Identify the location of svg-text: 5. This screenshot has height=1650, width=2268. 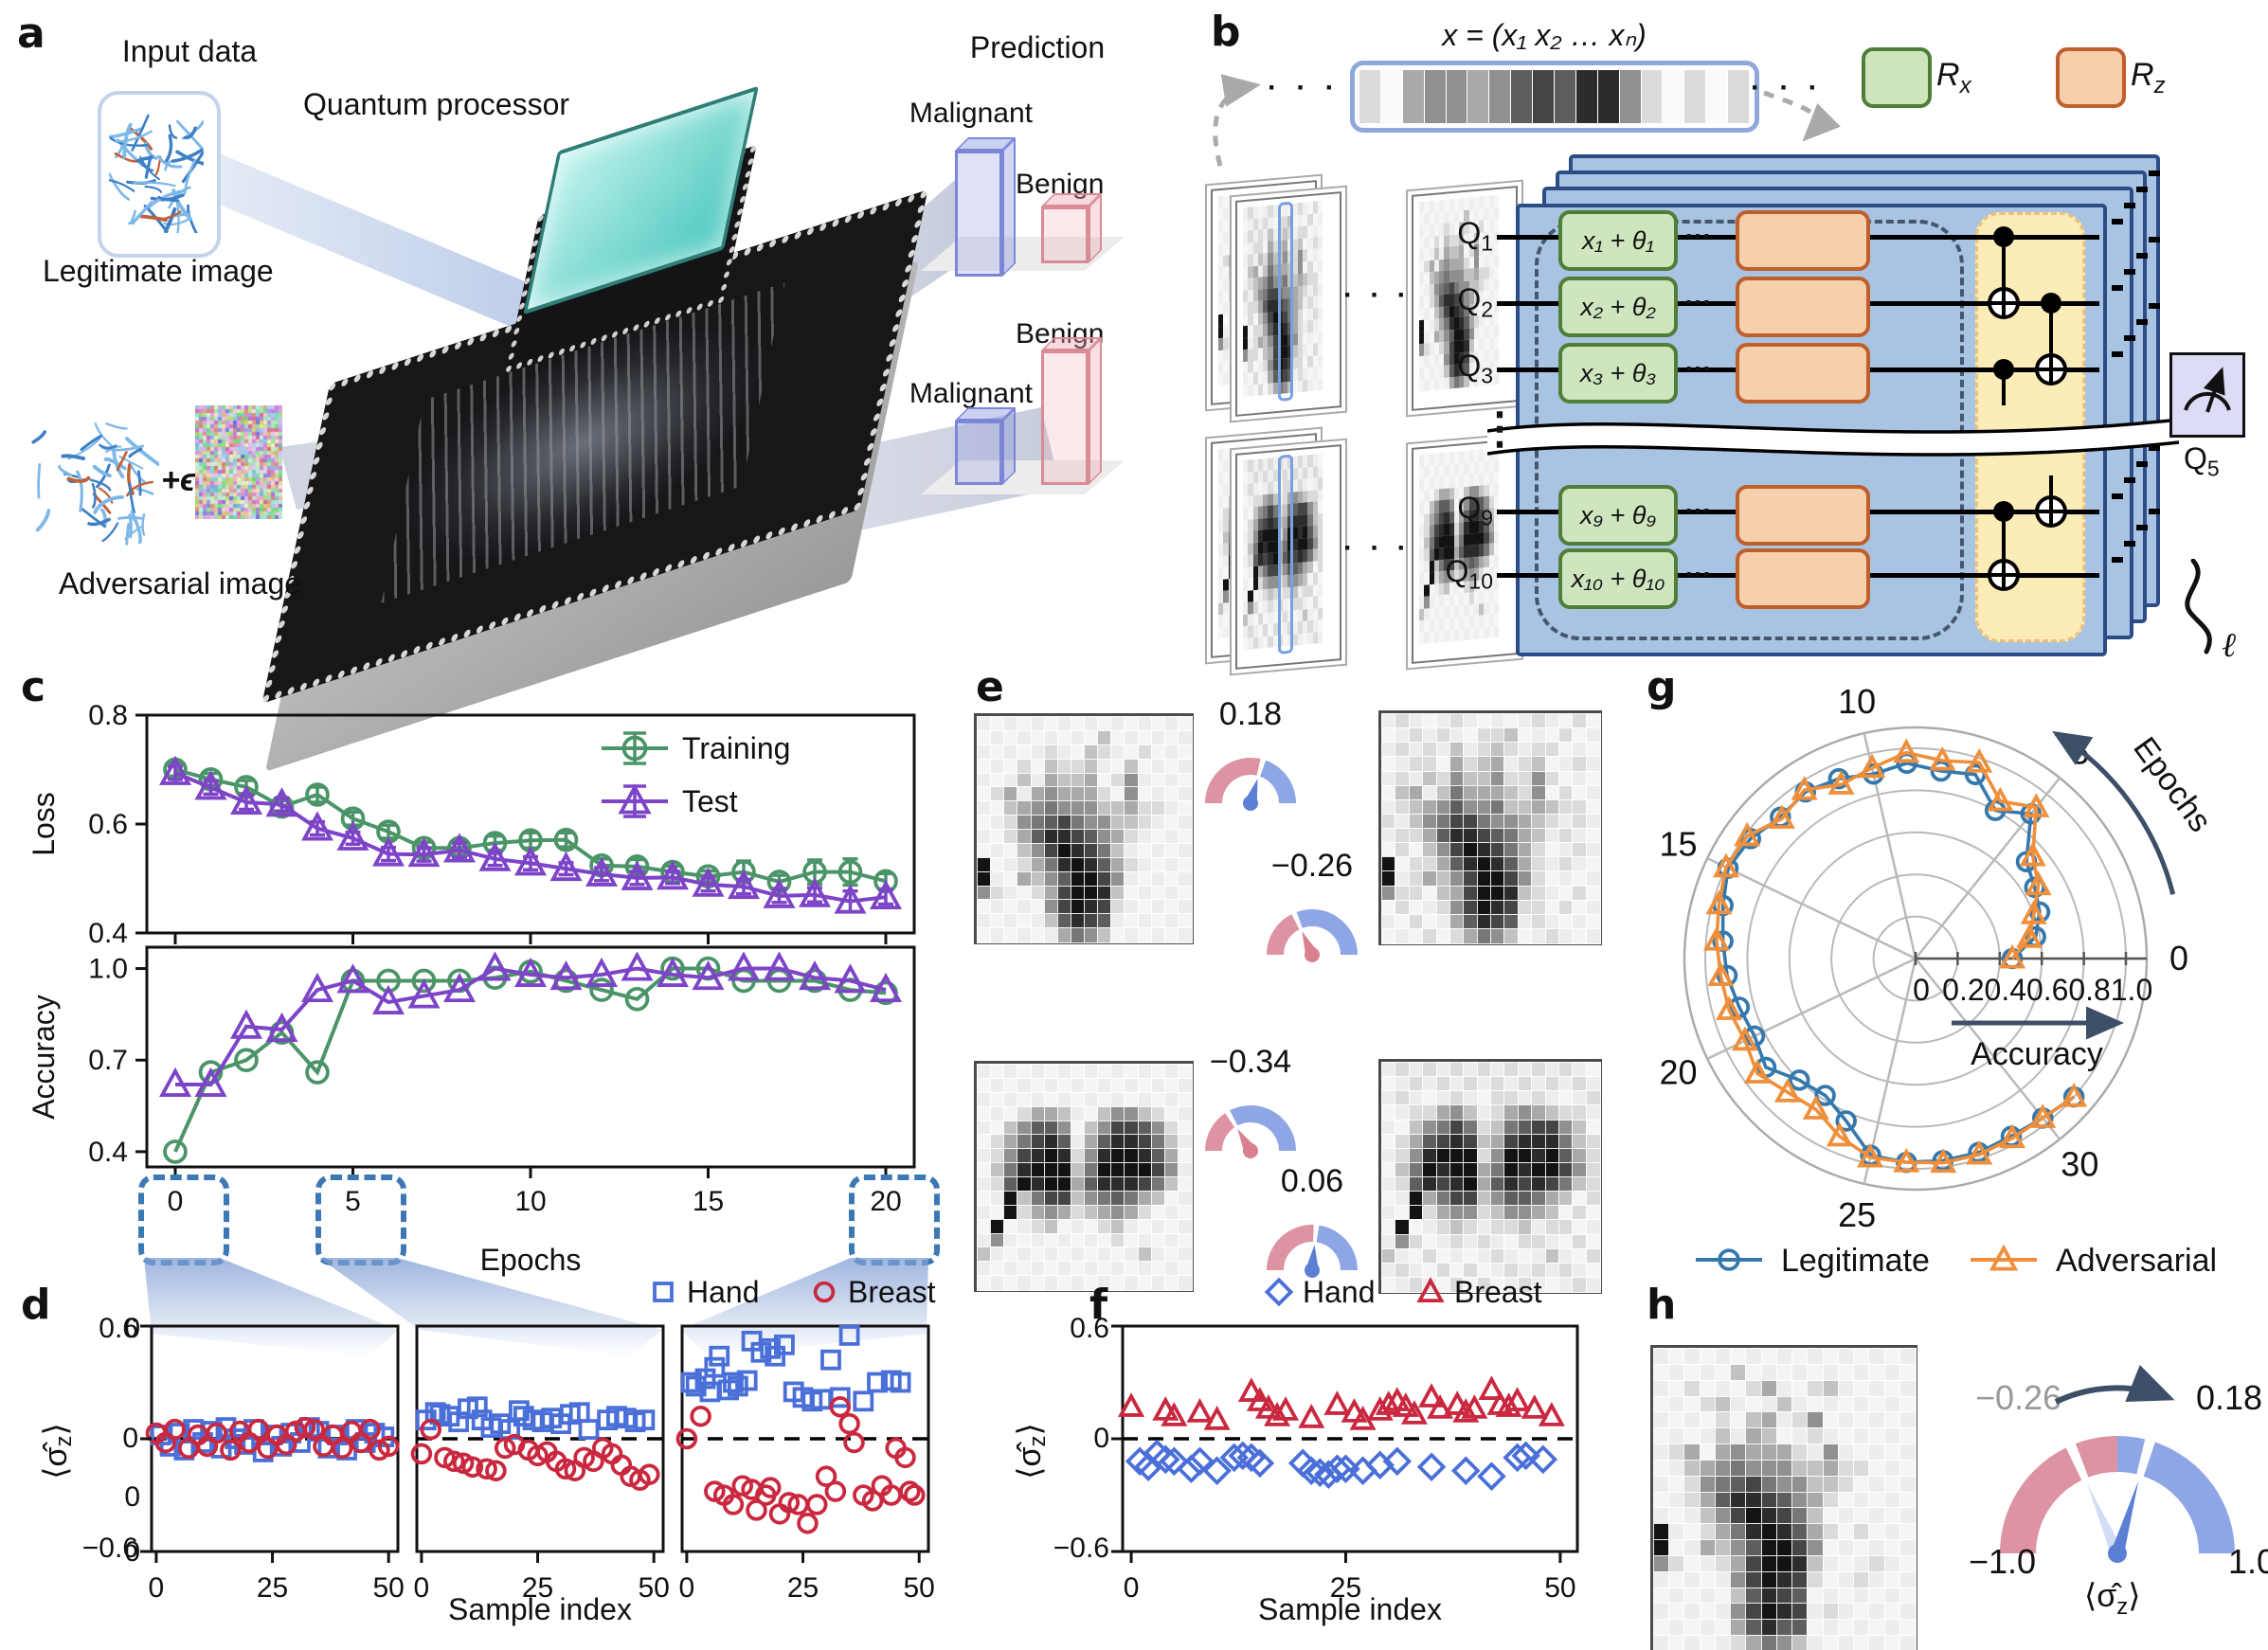
(353, 1201).